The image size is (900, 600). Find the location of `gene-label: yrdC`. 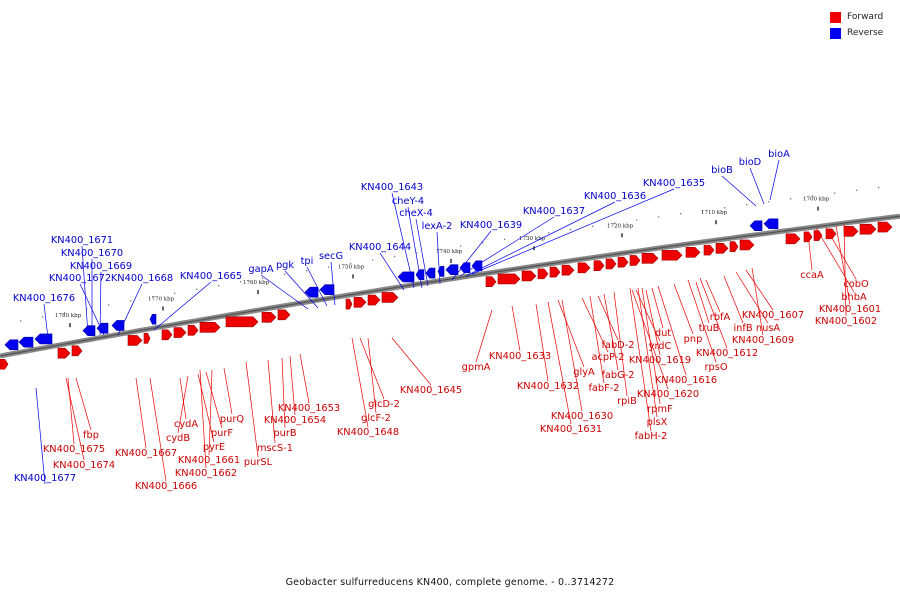

gene-label: yrdC is located at coordinates (660, 346).